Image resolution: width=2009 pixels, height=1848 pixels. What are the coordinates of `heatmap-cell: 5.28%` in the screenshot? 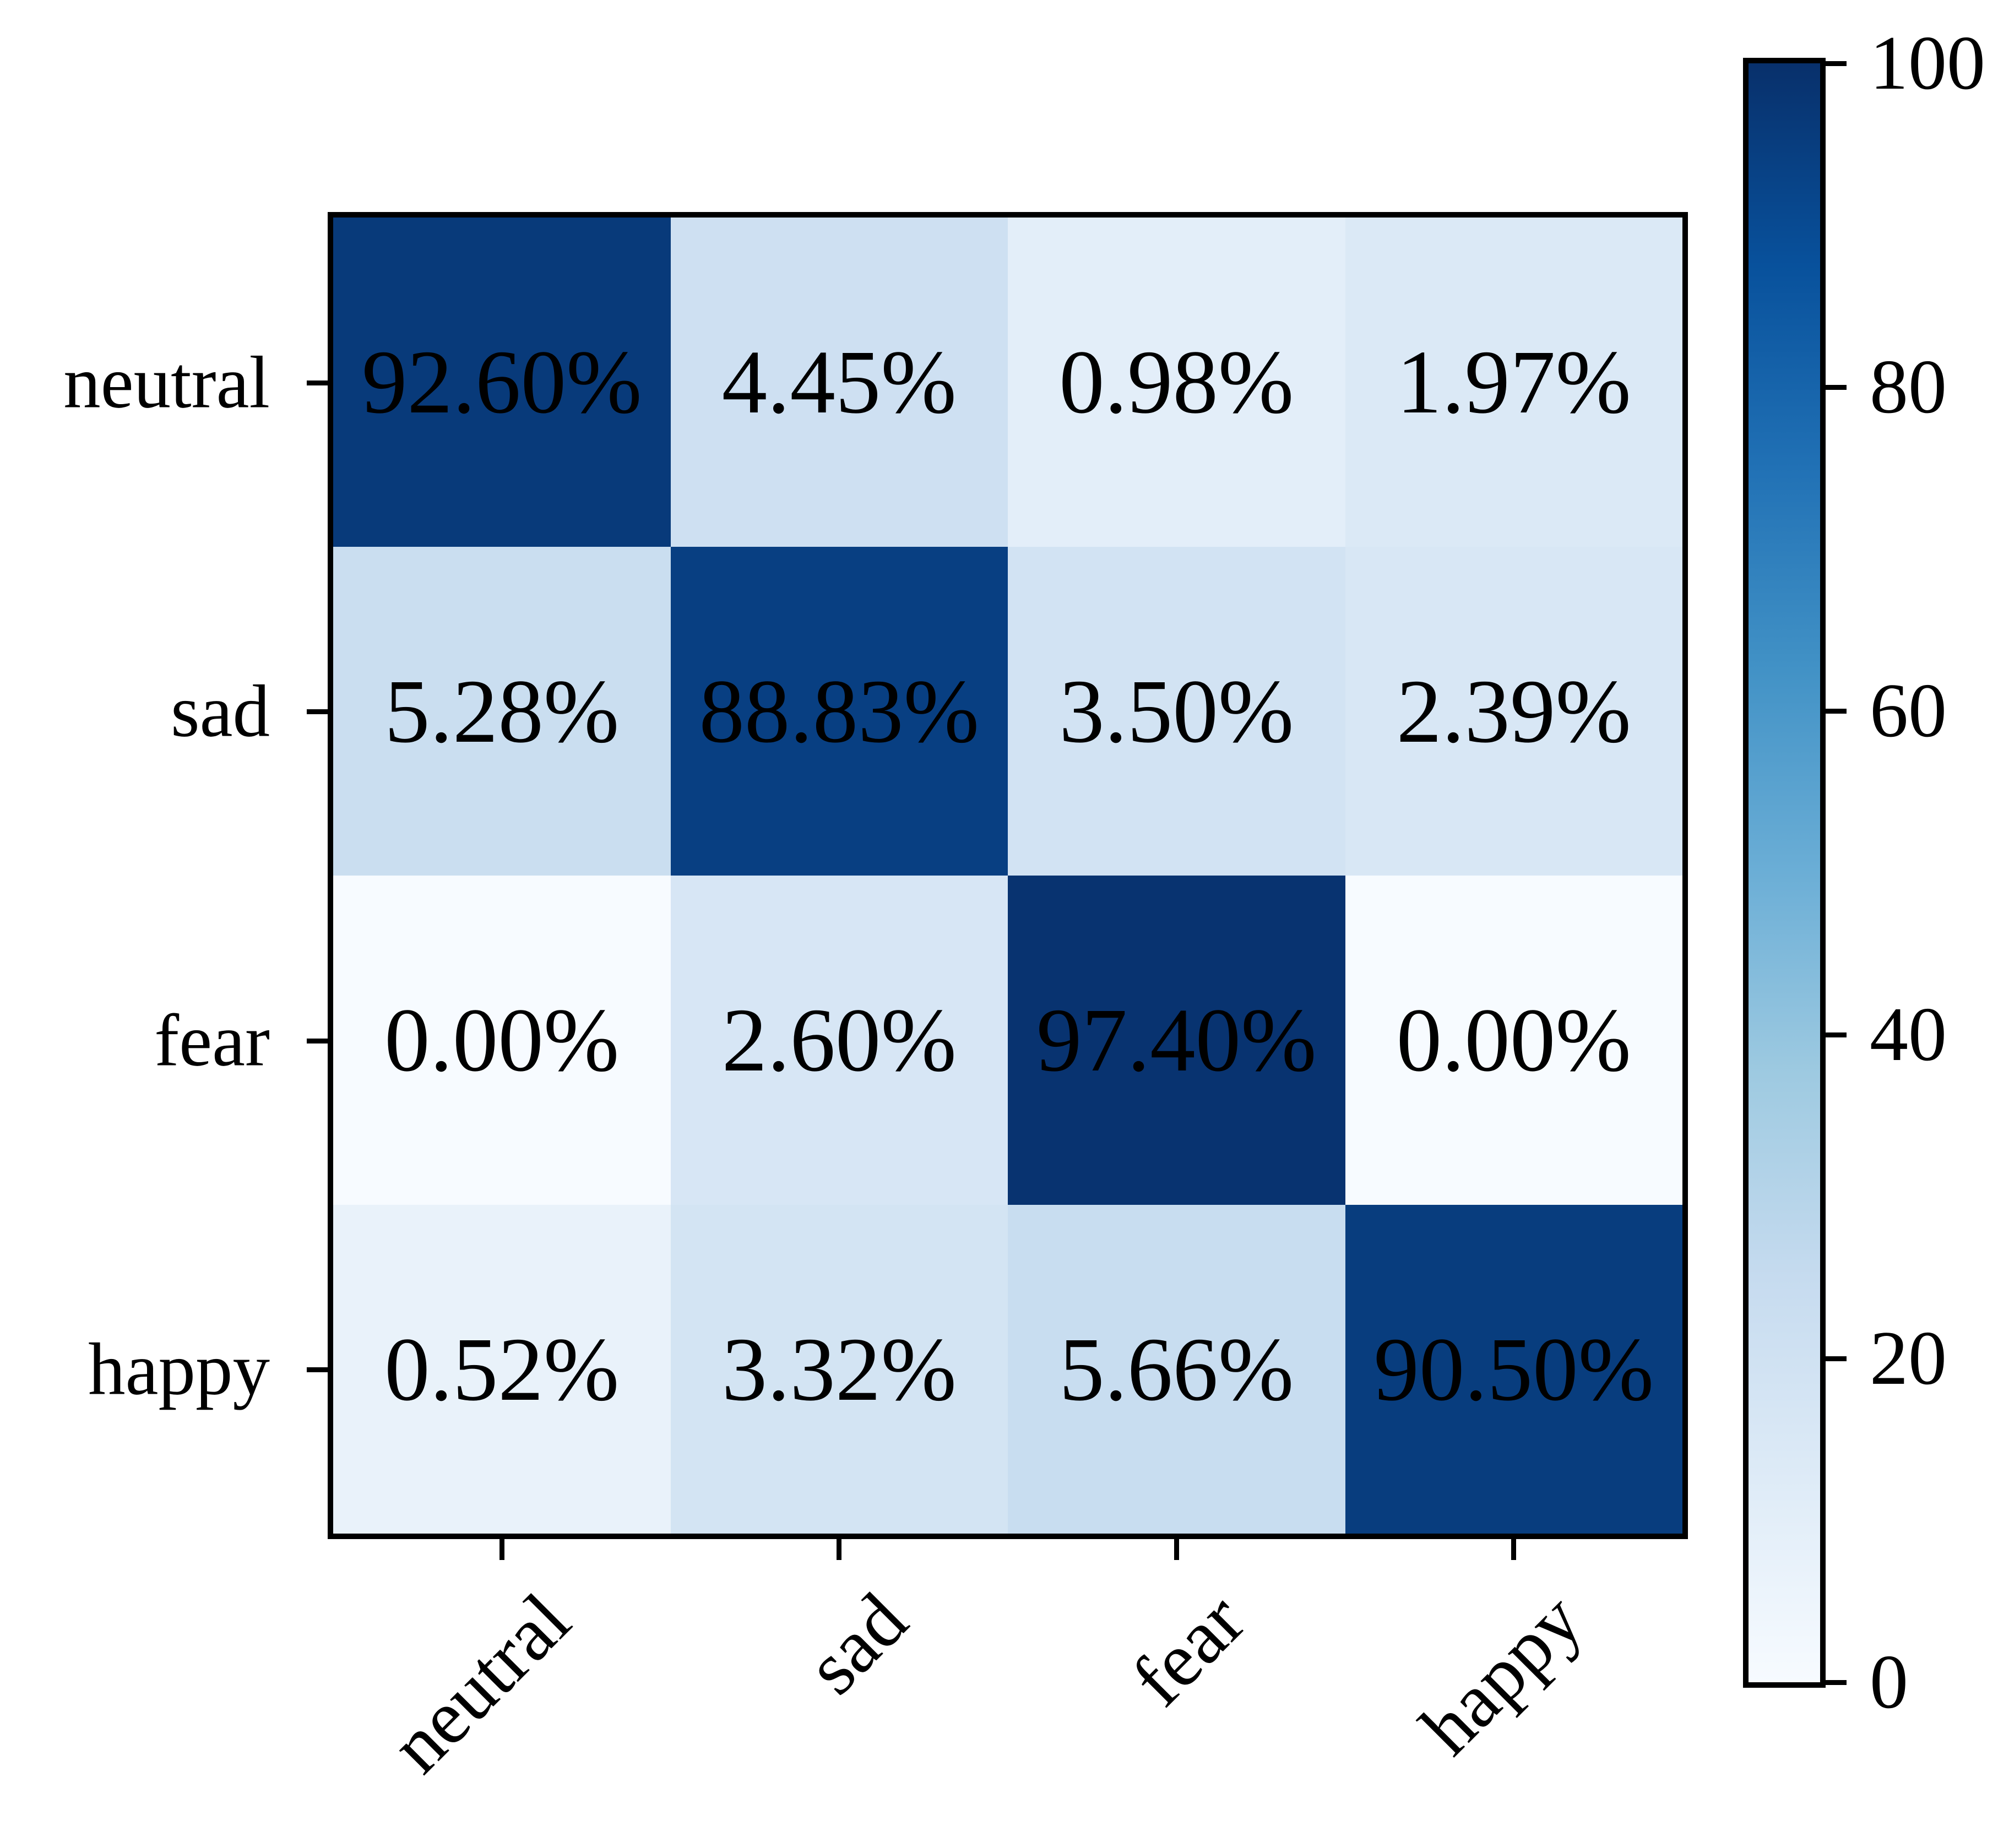 It's located at (502, 711).